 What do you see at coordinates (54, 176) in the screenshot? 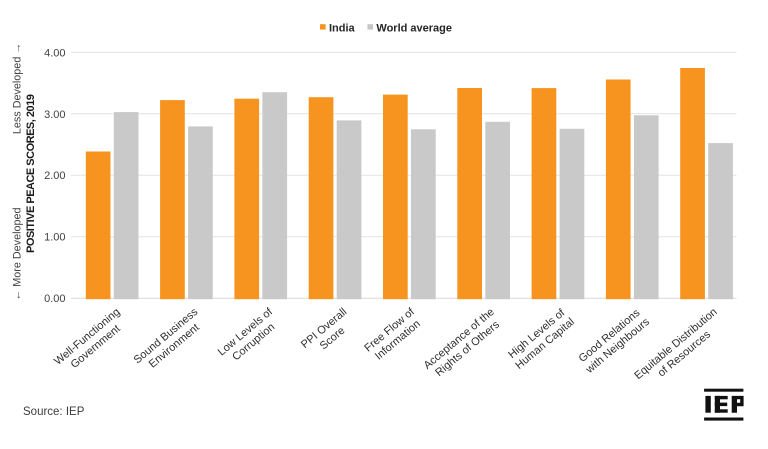
I see `svg-text: 2.00` at bounding box center [54, 176].